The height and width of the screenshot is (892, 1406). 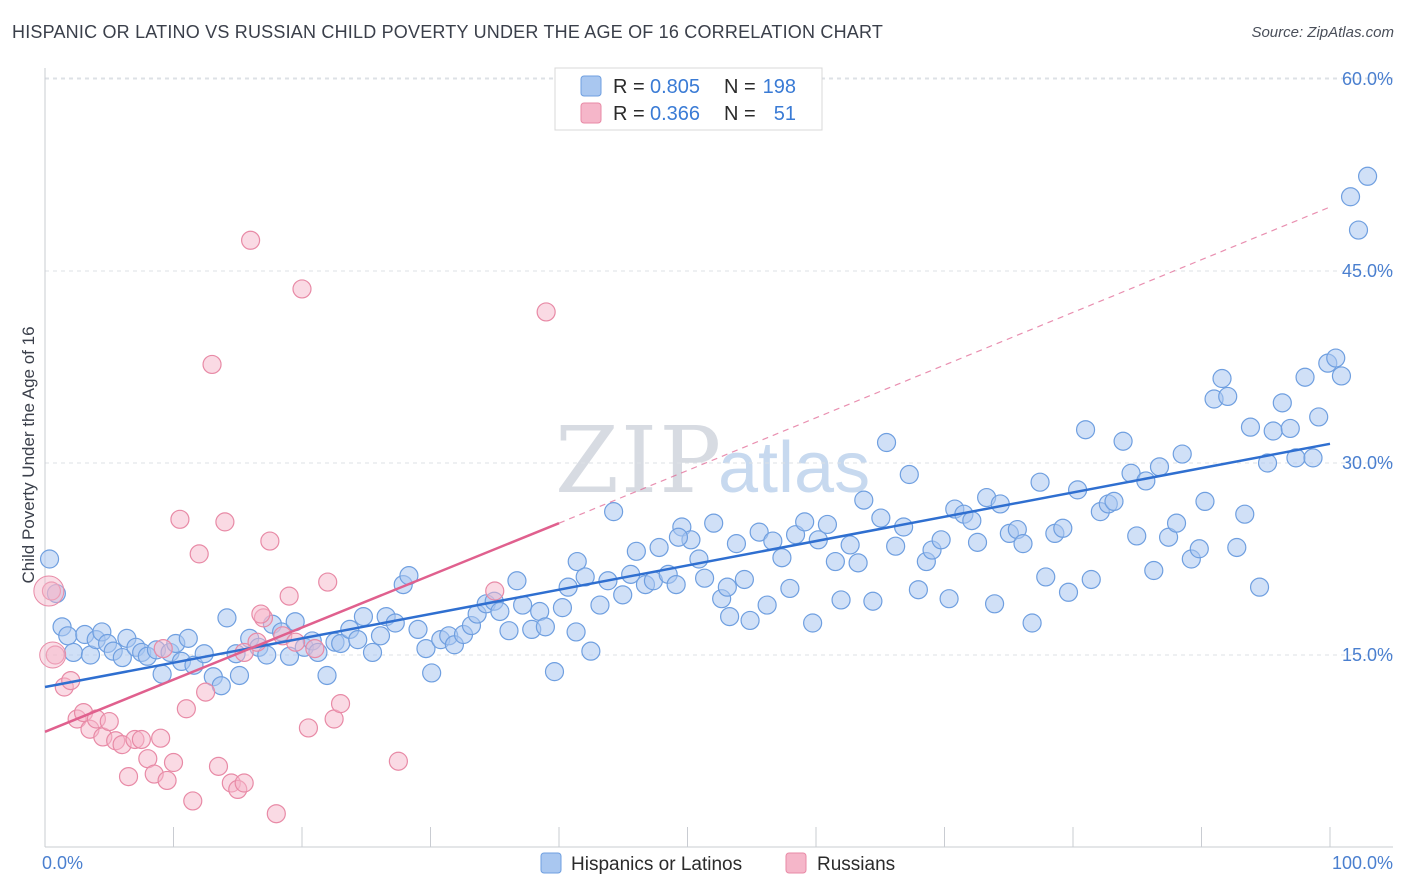 I want to click on legend-r-label-1: R =, so click(x=629, y=87).